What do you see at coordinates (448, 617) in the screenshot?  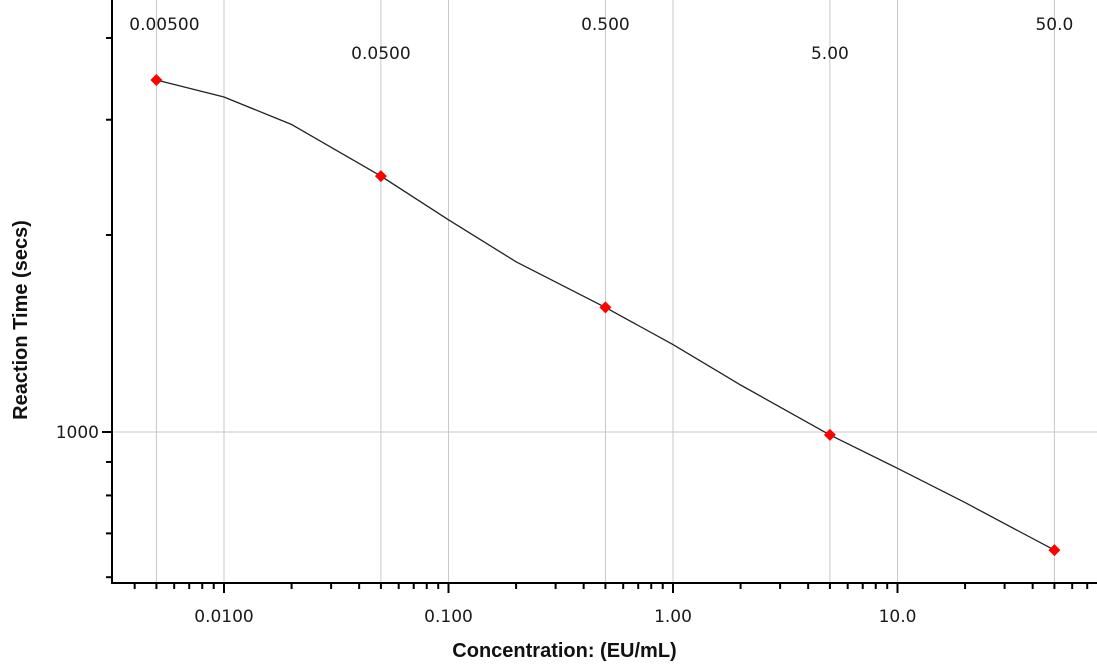 I see `x-tick-label: 0.100` at bounding box center [448, 617].